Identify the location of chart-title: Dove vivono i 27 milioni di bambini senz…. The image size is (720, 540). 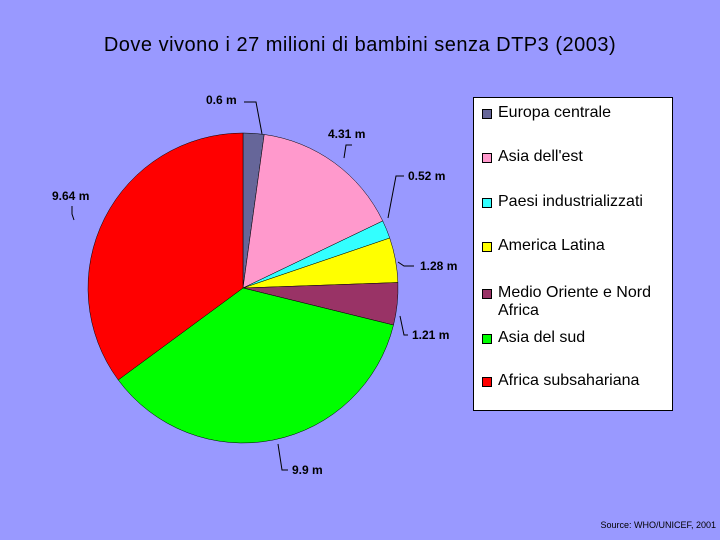
(360, 45).